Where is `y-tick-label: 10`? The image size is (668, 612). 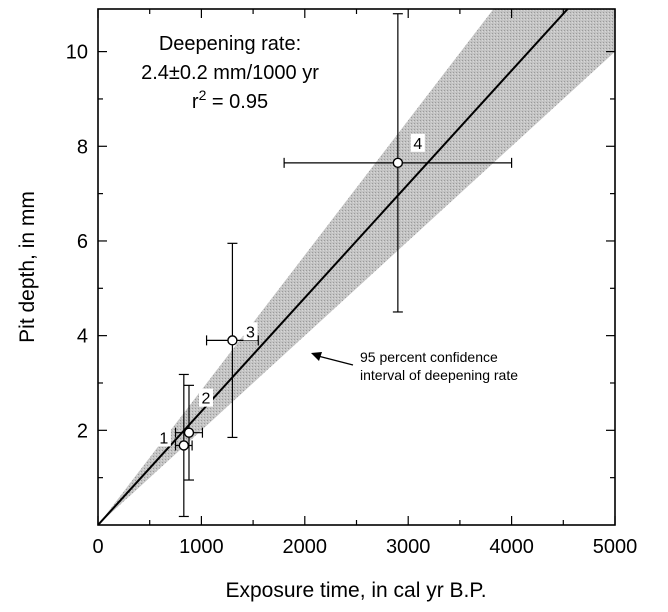
y-tick-label: 10 is located at coordinates (77, 53).